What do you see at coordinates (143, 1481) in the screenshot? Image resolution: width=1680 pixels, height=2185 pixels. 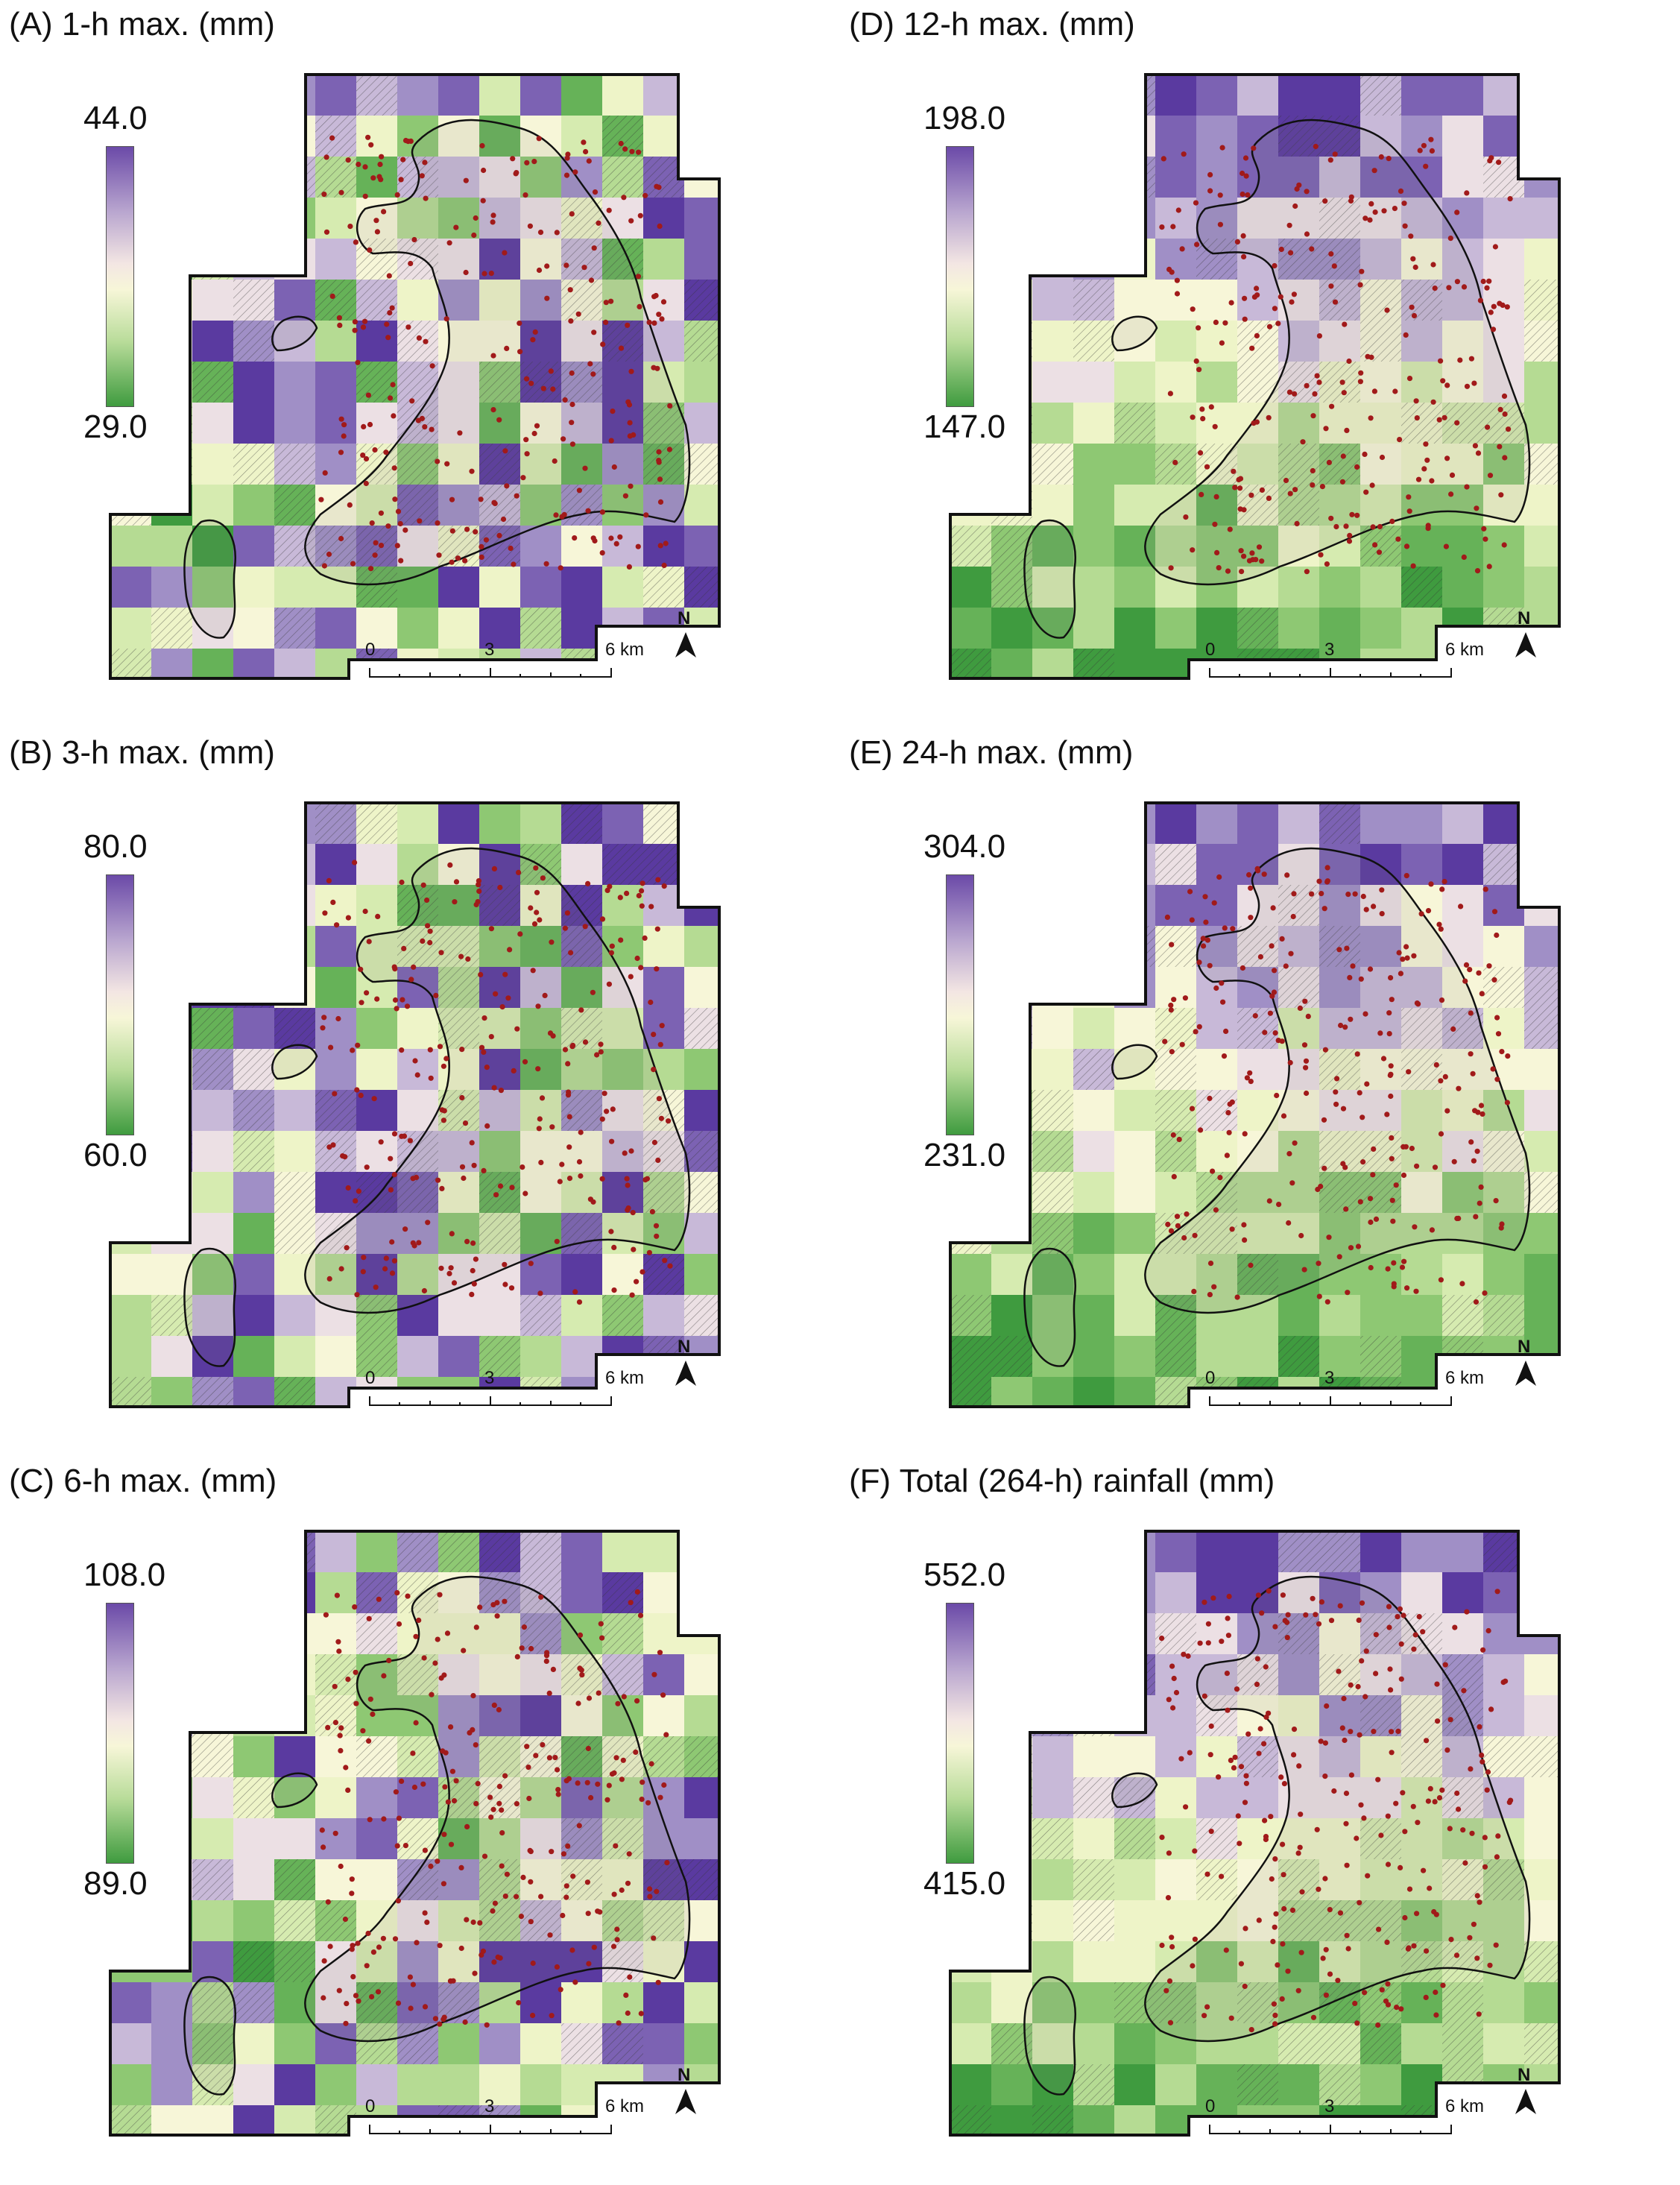 I see `panel-title: (C) 6-h max. (mm)` at bounding box center [143, 1481].